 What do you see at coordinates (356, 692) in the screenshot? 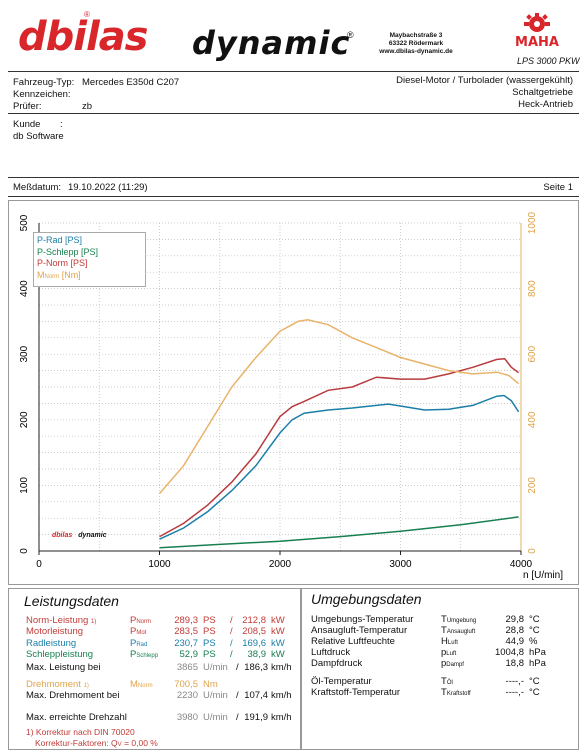
I see `env-label: Kraftstoff-Temperatur` at bounding box center [356, 692].